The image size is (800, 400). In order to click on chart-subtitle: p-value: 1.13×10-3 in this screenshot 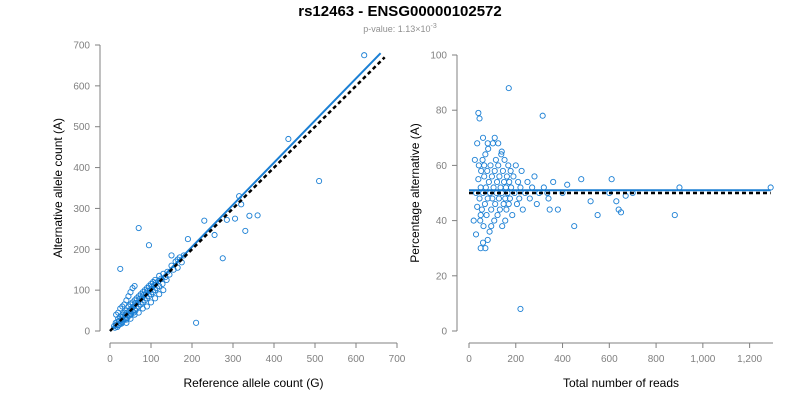, I will do `click(400, 28)`.